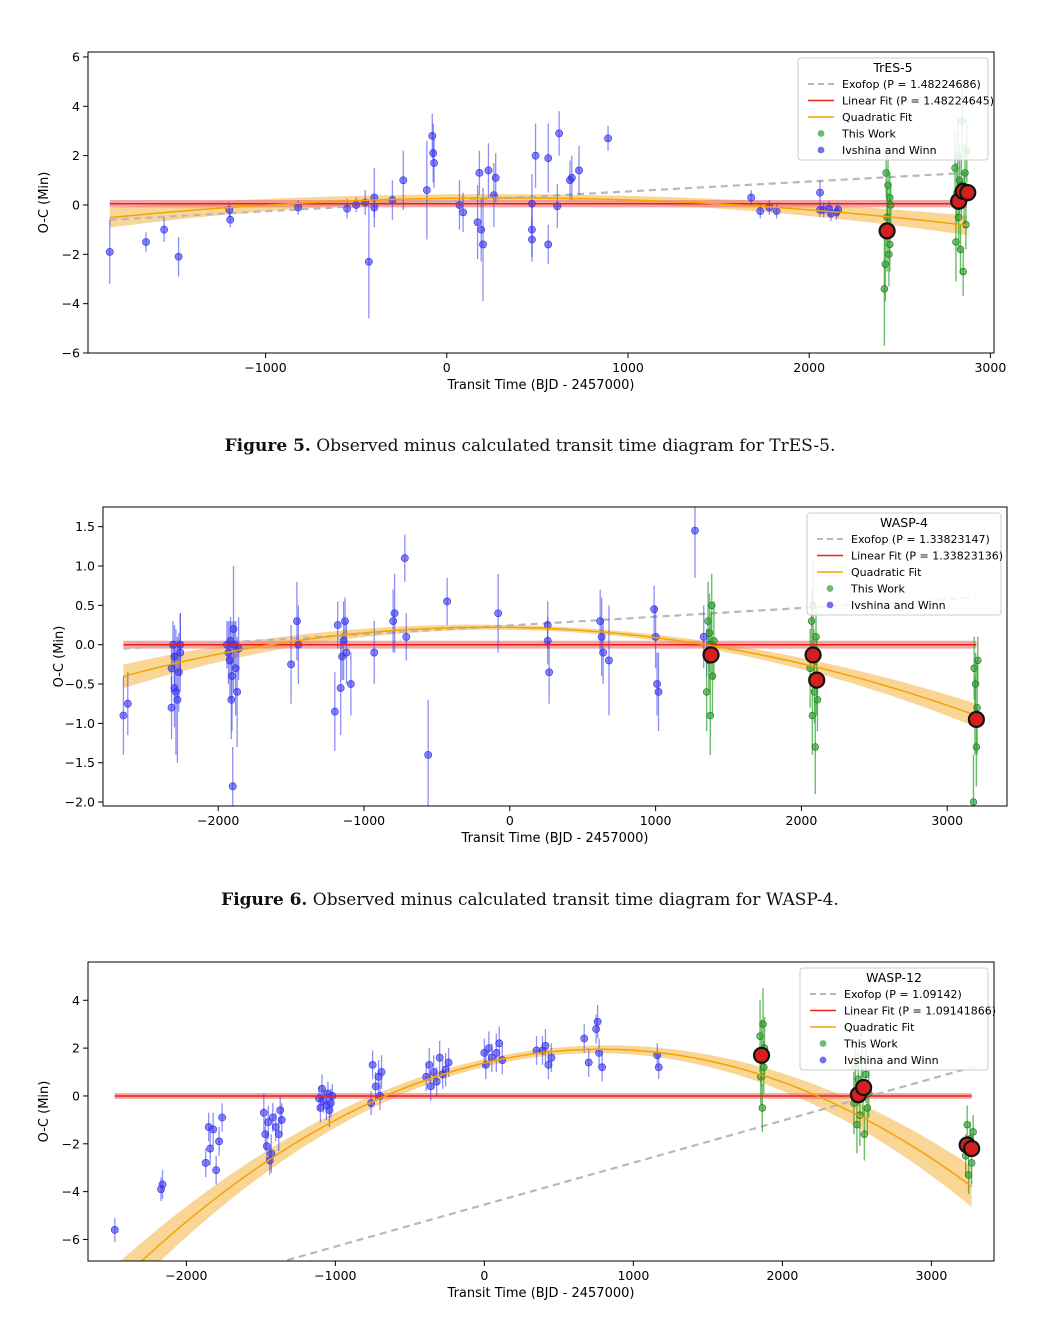 This screenshot has width=1060, height=1334. I want to click on x-tick-label: 1000, so click(633, 1275).